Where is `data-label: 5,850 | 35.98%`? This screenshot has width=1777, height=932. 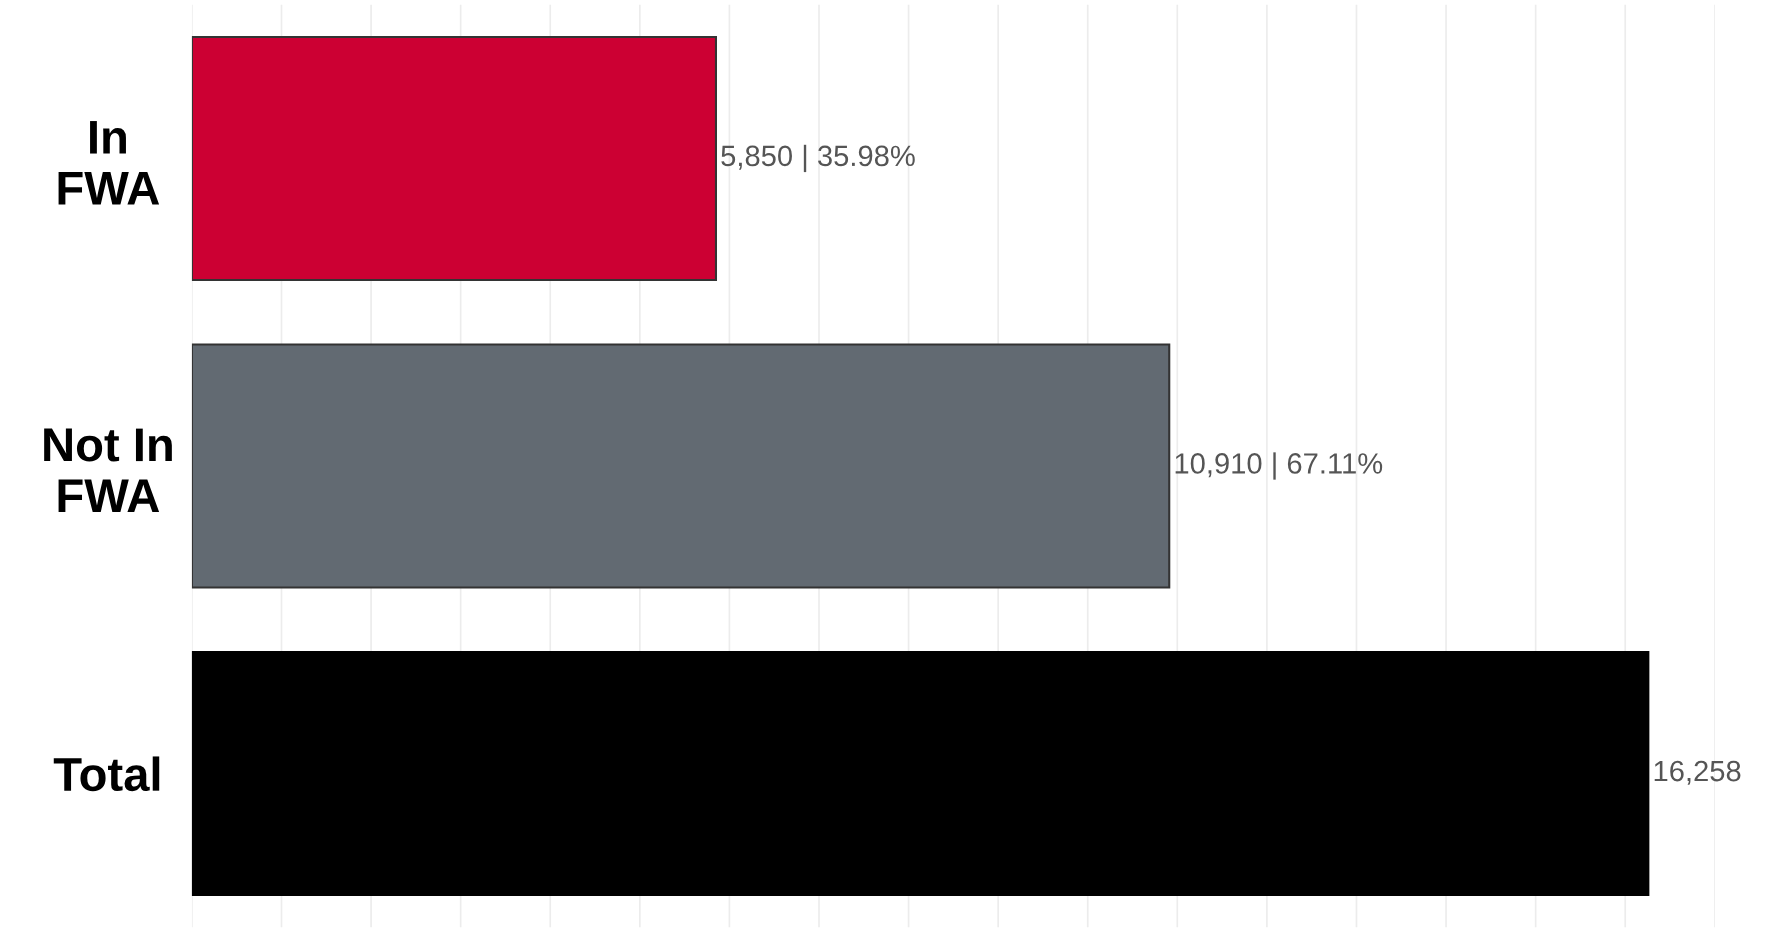
data-label: 5,850 | 35.98% is located at coordinates (818, 158).